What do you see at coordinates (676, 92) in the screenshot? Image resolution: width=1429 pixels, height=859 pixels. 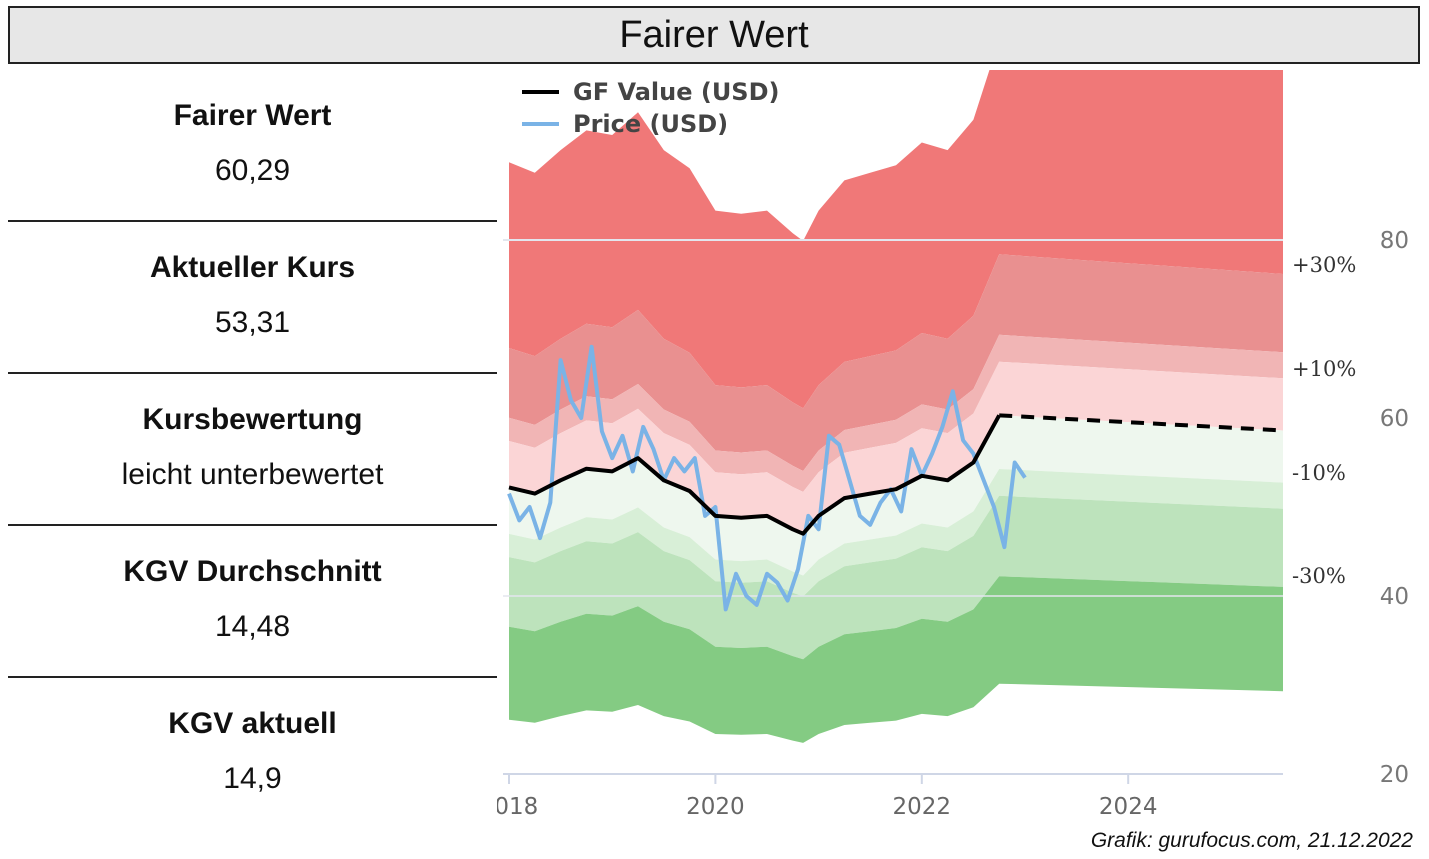 I see `legend-label-gf-value: GF Value (USD)` at bounding box center [676, 92].